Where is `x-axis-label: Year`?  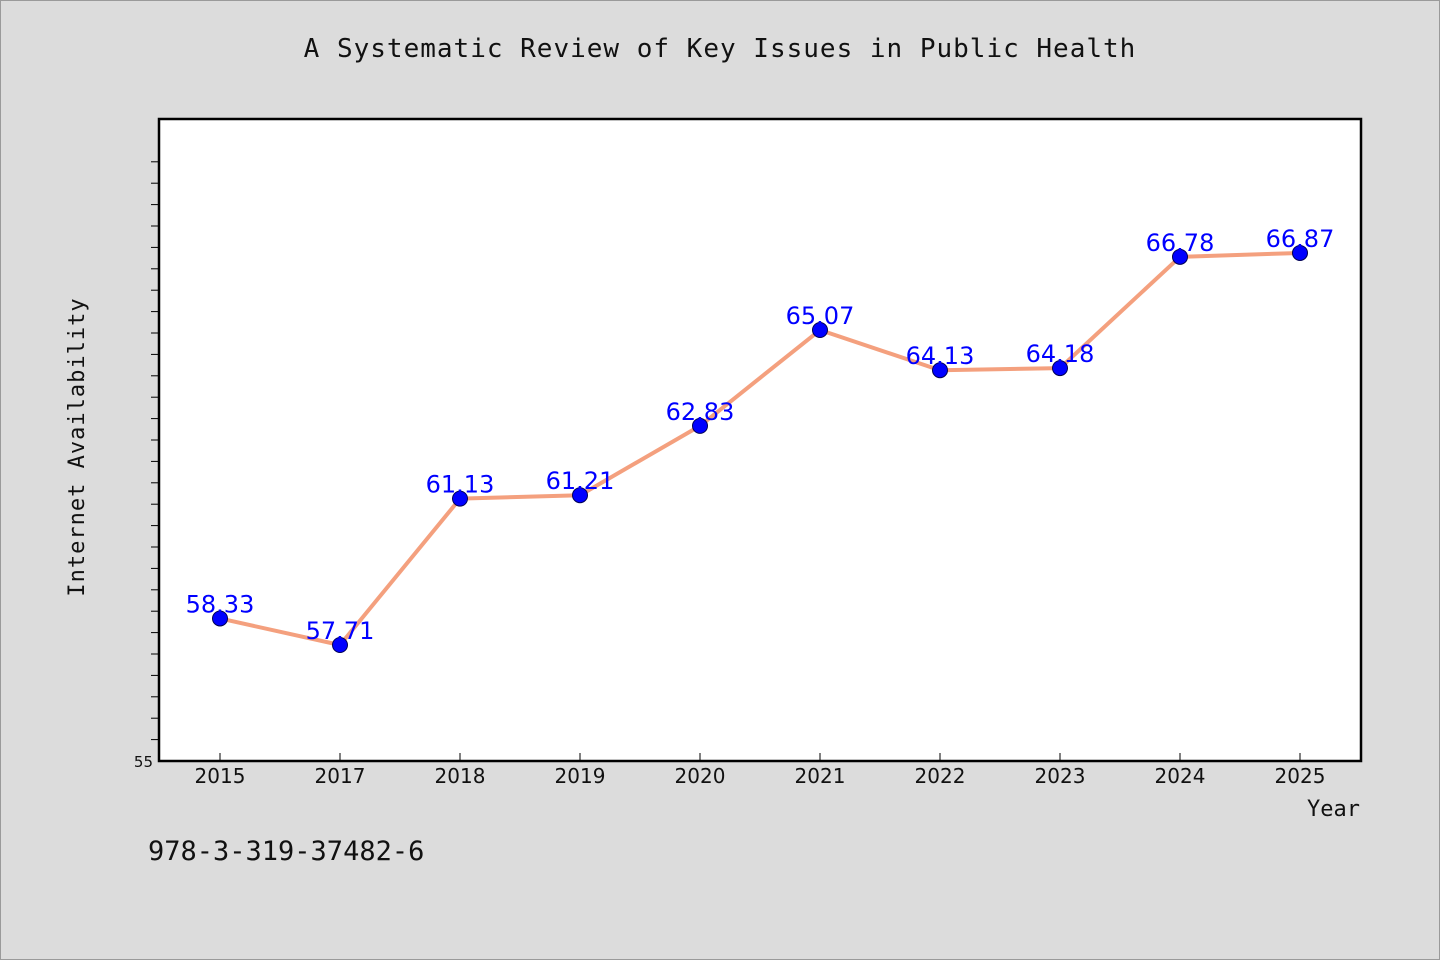 x-axis-label: Year is located at coordinates (1333, 809).